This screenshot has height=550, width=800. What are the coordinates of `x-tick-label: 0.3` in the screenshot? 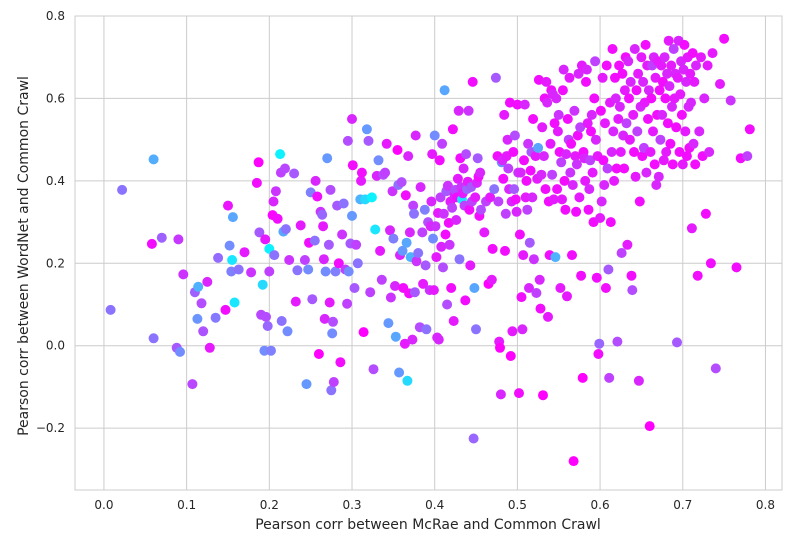 It's located at (351, 505).